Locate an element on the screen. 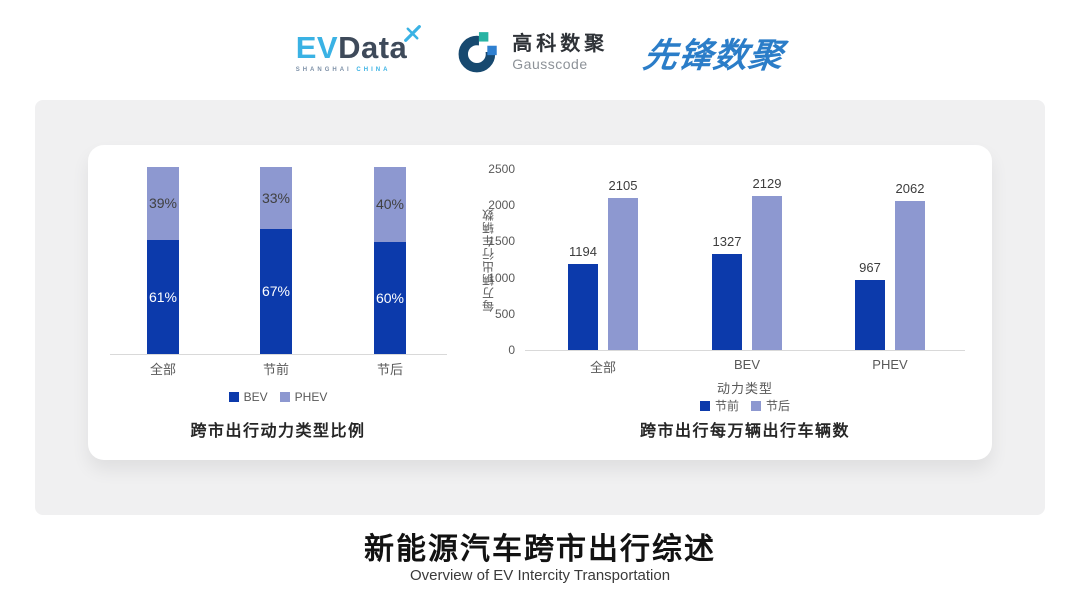 The width and height of the screenshot is (1080, 608). y-tick-label: 500 is located at coordinates (504, 313).